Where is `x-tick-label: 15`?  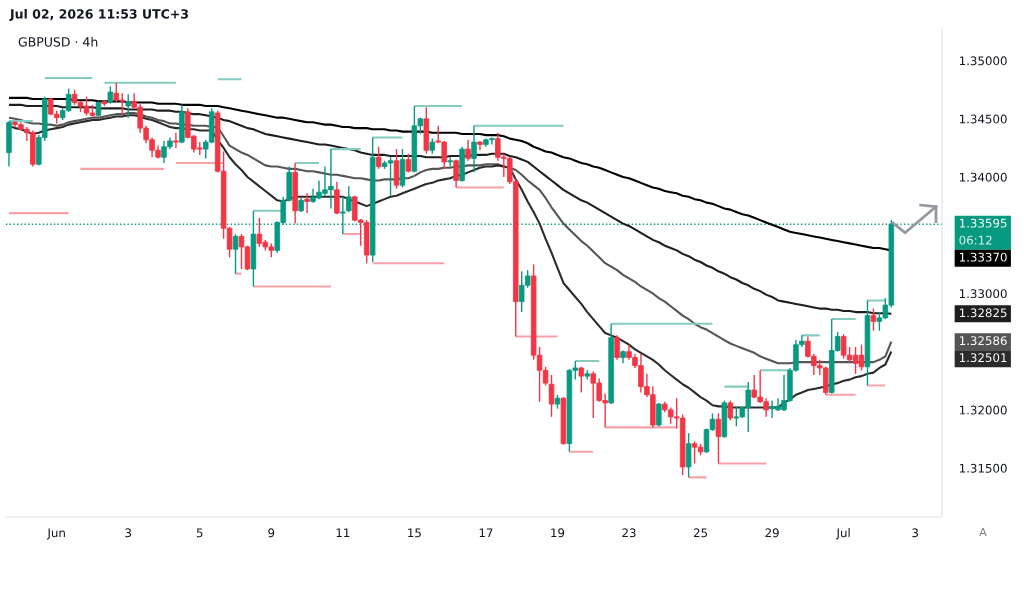
x-tick-label: 15 is located at coordinates (414, 533).